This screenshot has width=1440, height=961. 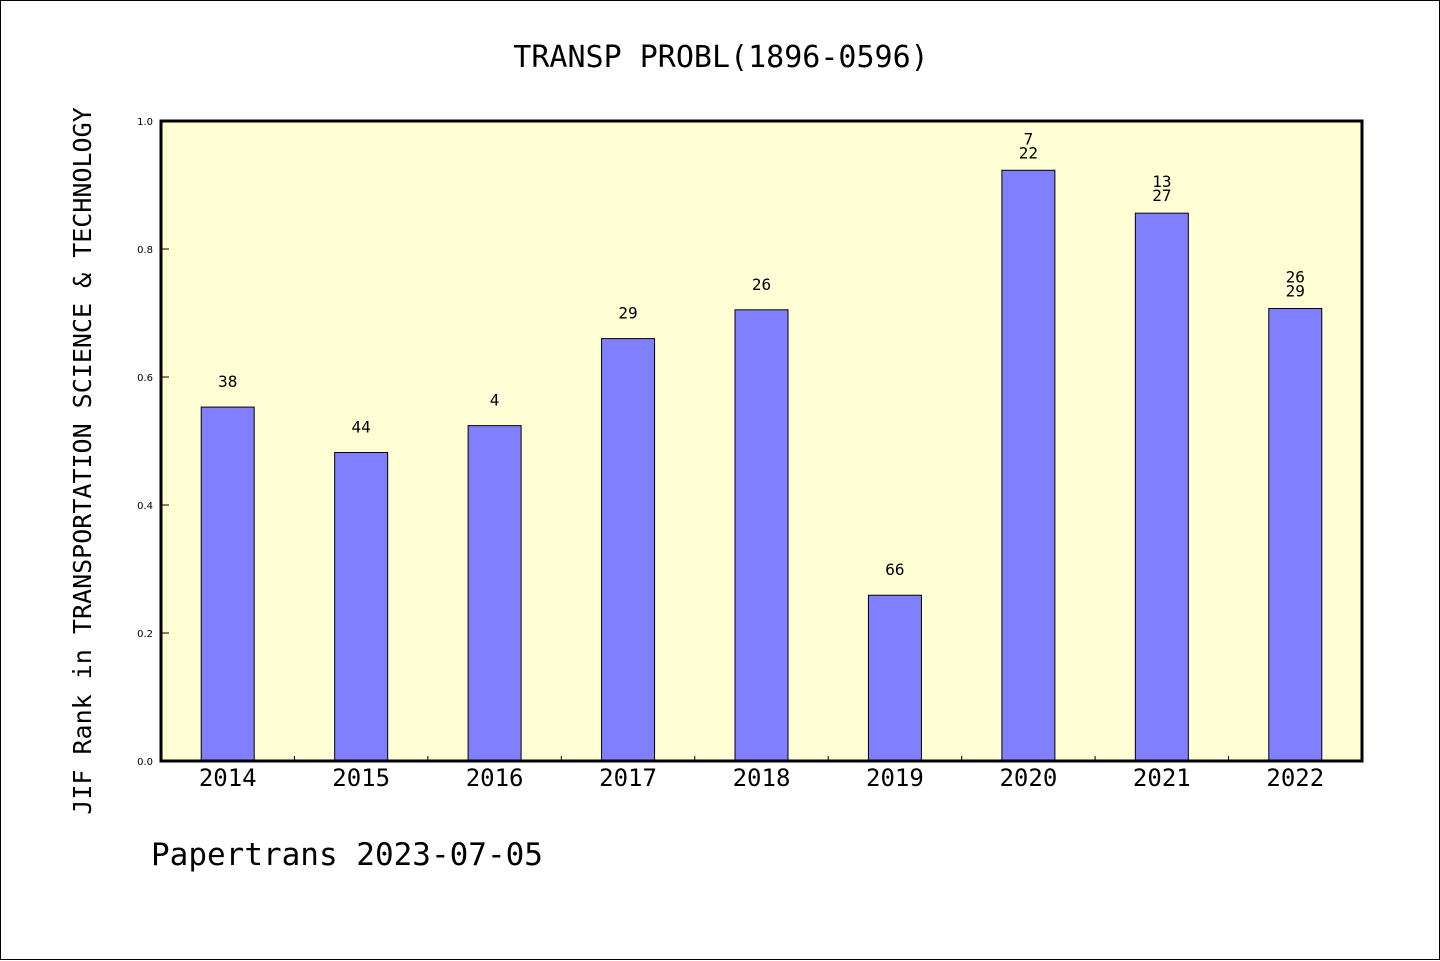 What do you see at coordinates (1028, 152) in the screenshot?
I see `data-label-2020-2: 22` at bounding box center [1028, 152].